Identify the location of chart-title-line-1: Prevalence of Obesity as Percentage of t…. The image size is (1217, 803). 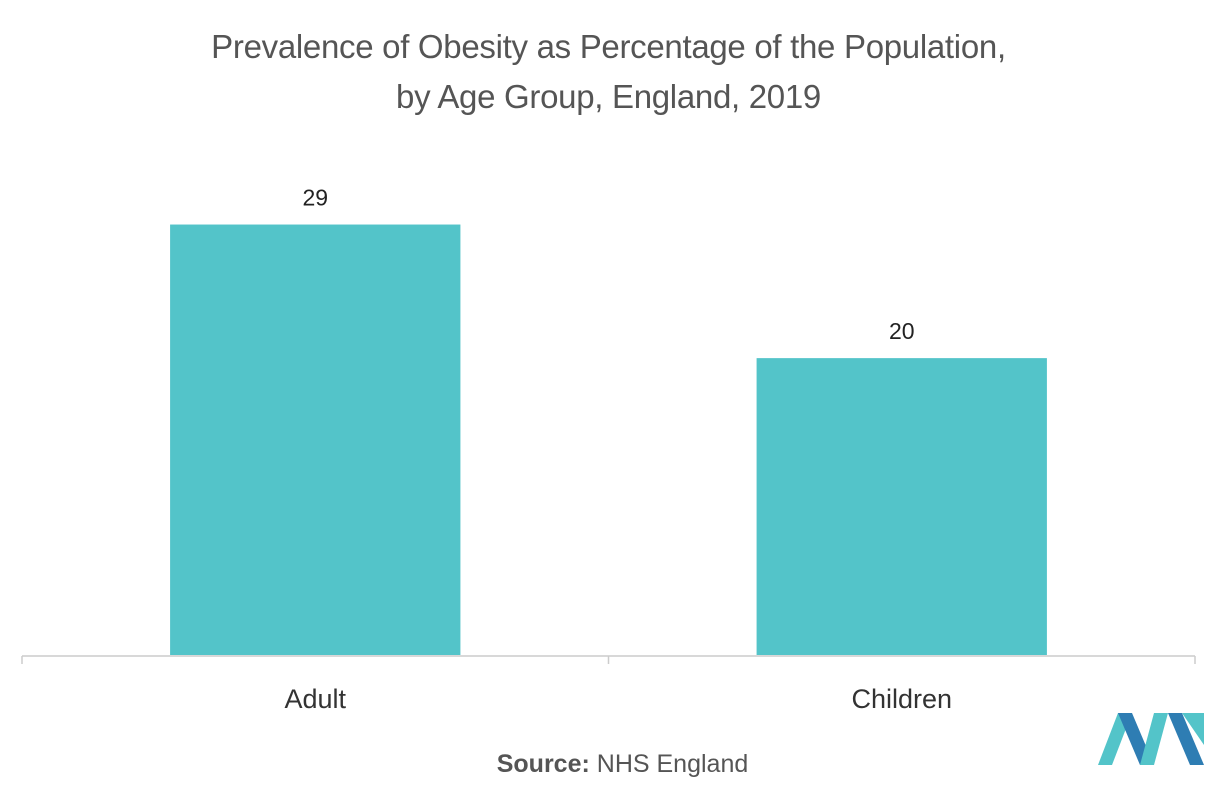
(608, 46).